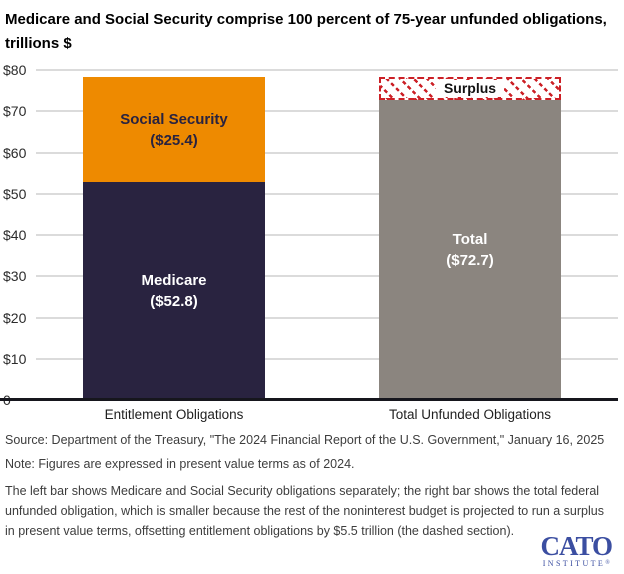 Image resolution: width=624 pixels, height=574 pixels. Describe the element at coordinates (15, 111) in the screenshot. I see `y-axis-tick-label: $70` at that location.